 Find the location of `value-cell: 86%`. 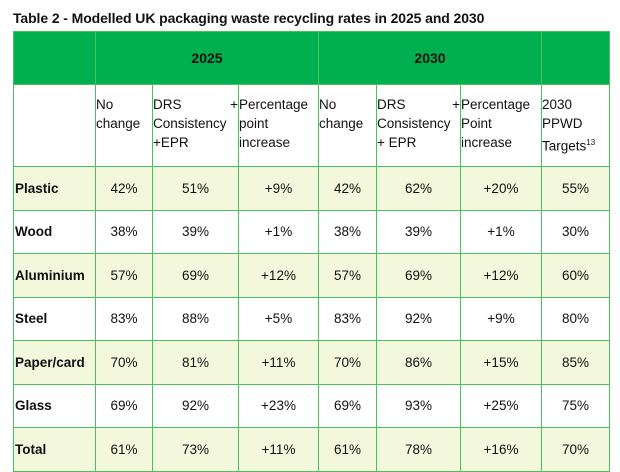

value-cell: 86% is located at coordinates (418, 362).